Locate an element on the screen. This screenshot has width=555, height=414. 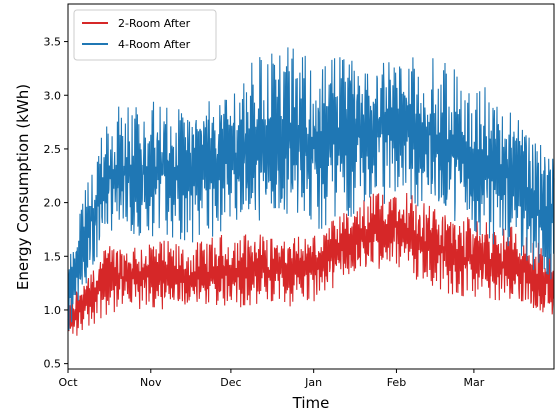
x-tick-label: Jan is located at coordinates (313, 382).